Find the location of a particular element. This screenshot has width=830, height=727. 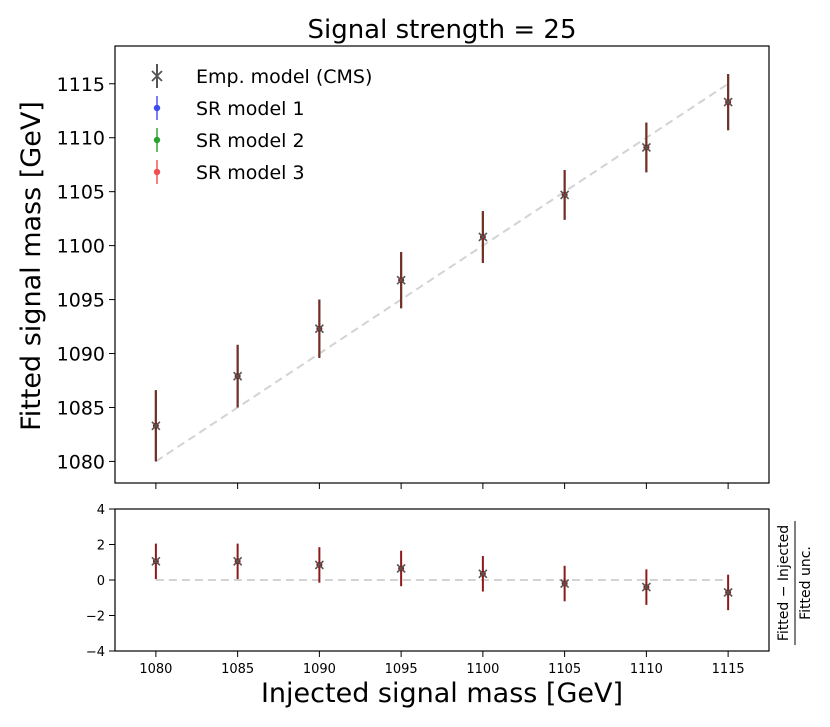

x-tick-label: 1100 is located at coordinates (482, 669).